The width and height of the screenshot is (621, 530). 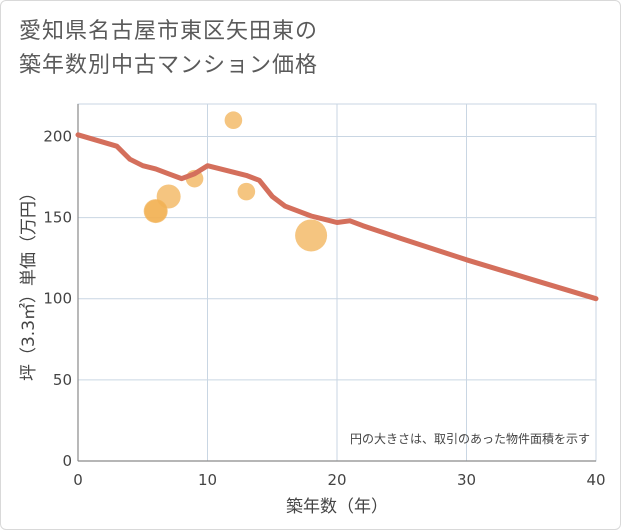 I want to click on x-axis-title: 築年数（年）, so click(x=337, y=507).